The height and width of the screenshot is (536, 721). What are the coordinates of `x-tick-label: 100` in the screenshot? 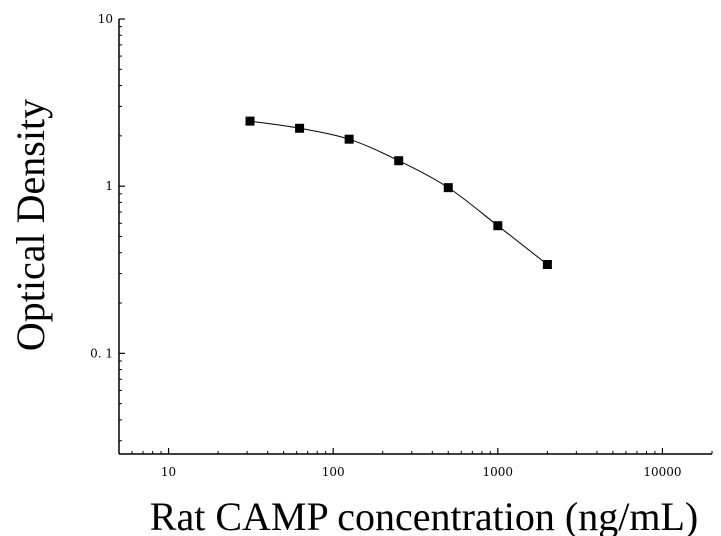 It's located at (333, 472).